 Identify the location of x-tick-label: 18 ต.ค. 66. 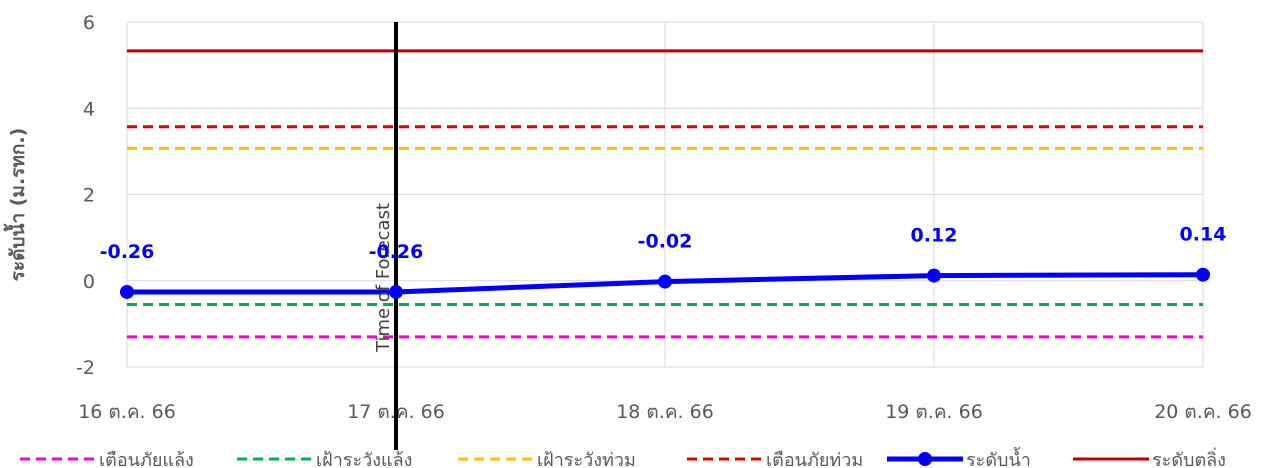
(665, 412).